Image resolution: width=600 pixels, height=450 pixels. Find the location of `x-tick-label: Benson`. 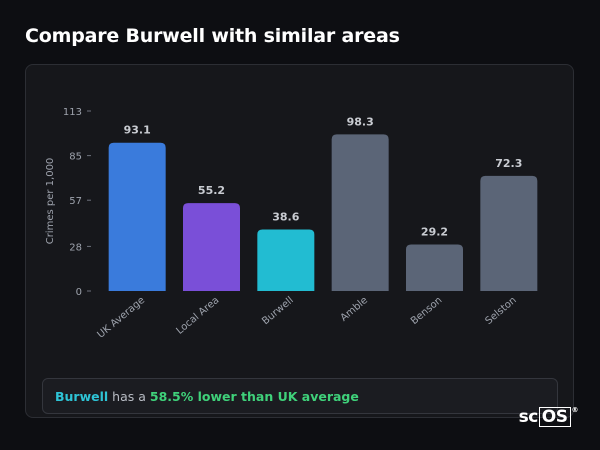

x-tick-label: Benson is located at coordinates (426, 311).